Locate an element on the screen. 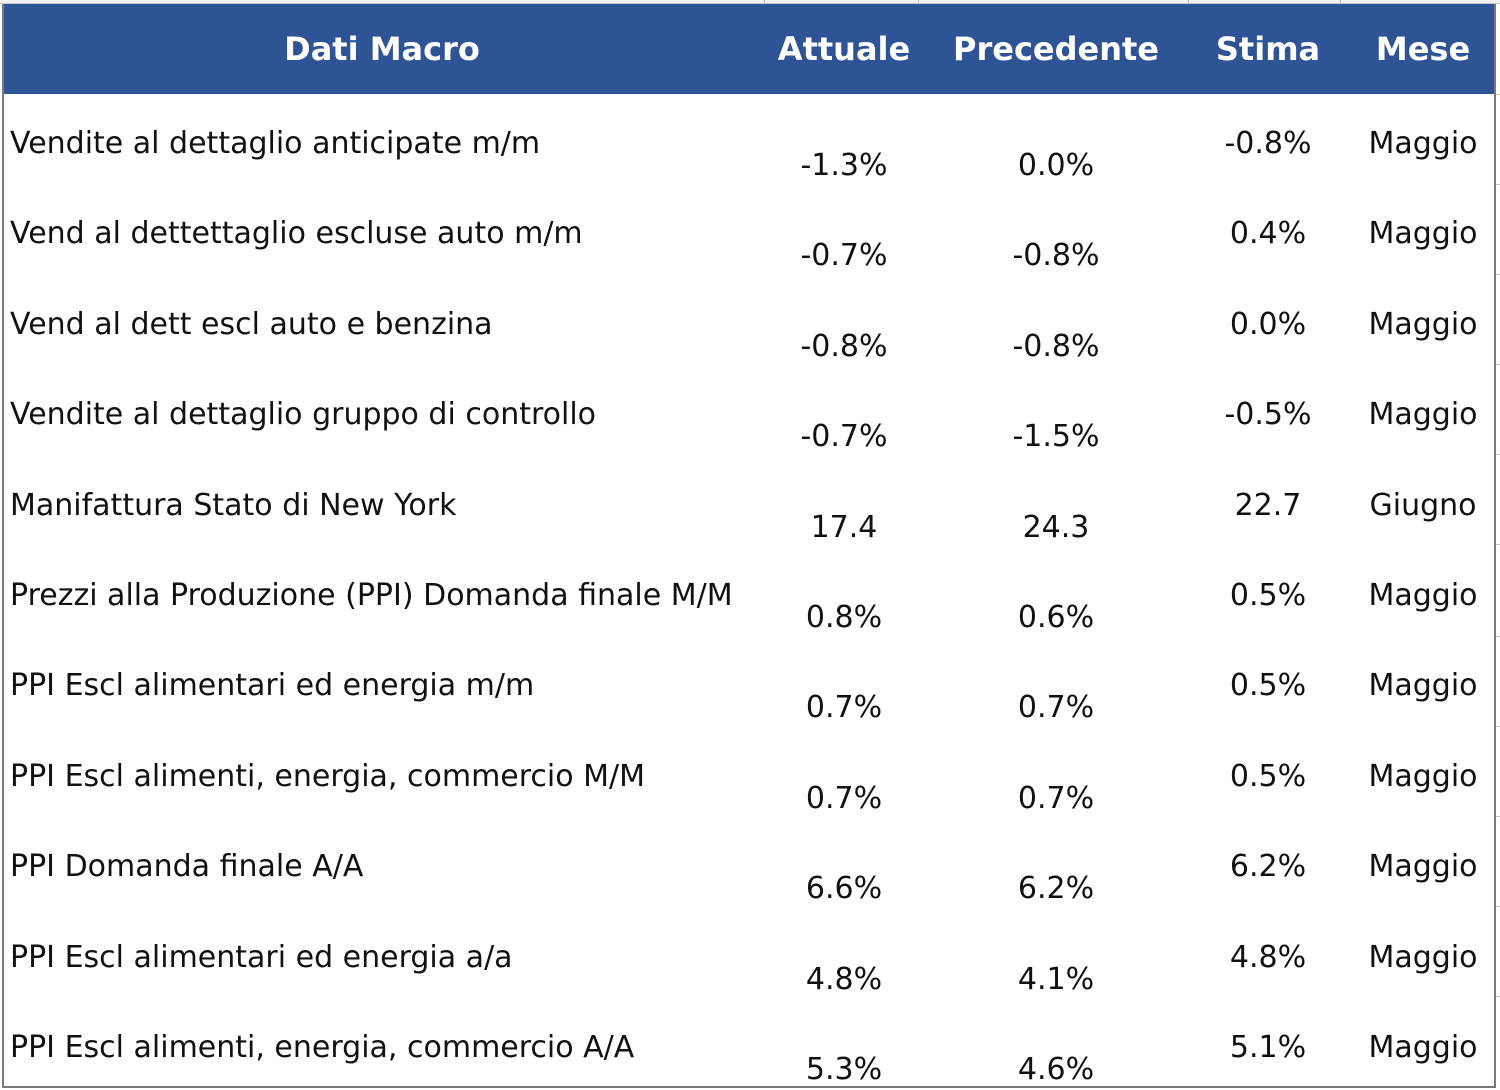  cell-previous: 0.6% is located at coordinates (1056, 617).